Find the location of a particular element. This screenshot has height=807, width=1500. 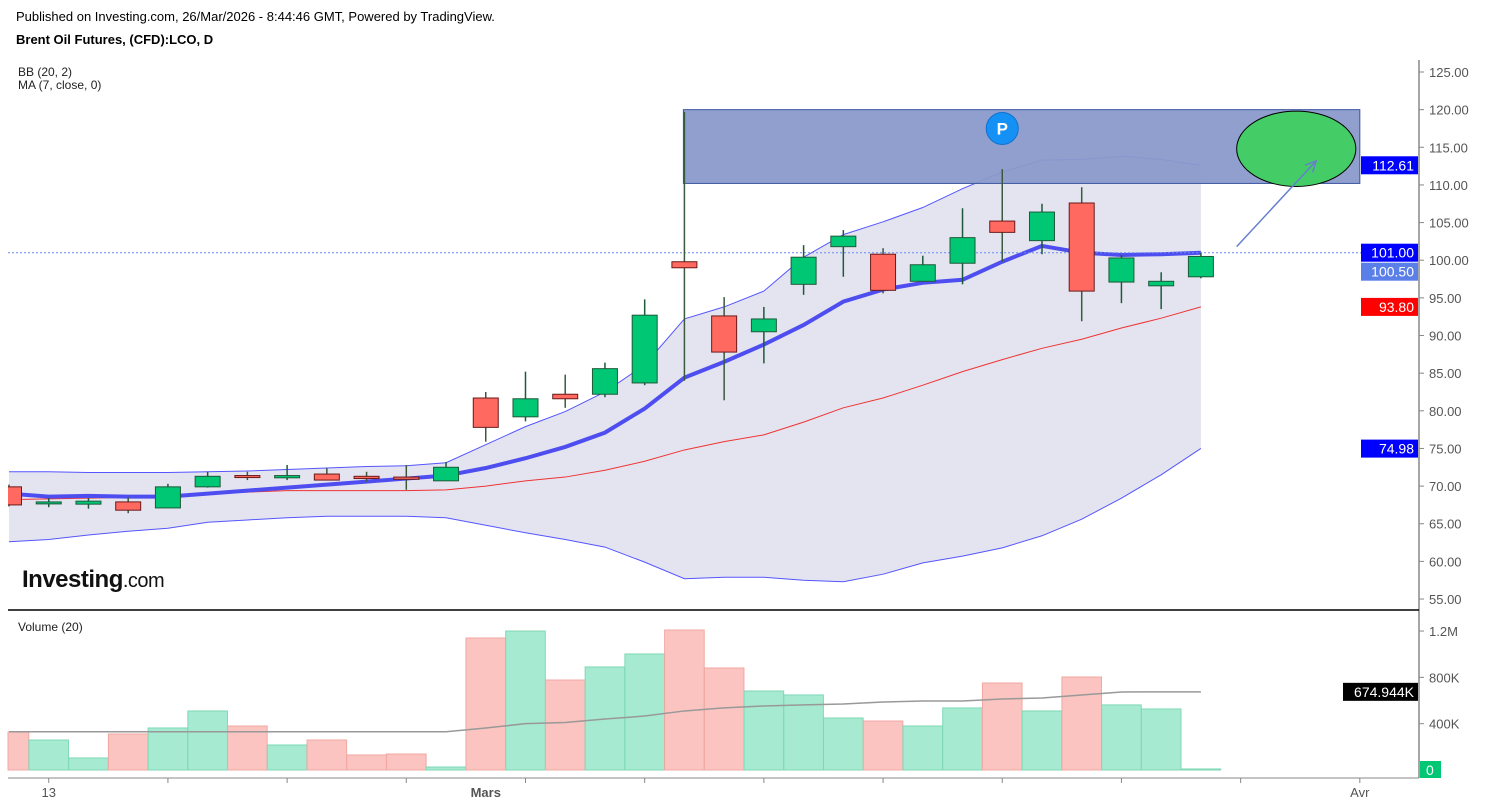

arrow-line is located at coordinates (1276, 204).